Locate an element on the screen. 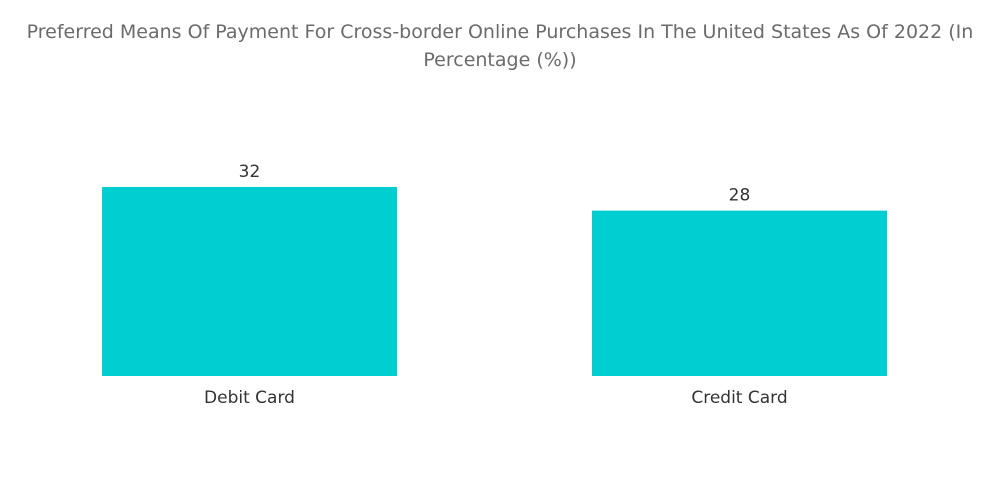 The height and width of the screenshot is (504, 1000). bar-debit-card is located at coordinates (249, 281).